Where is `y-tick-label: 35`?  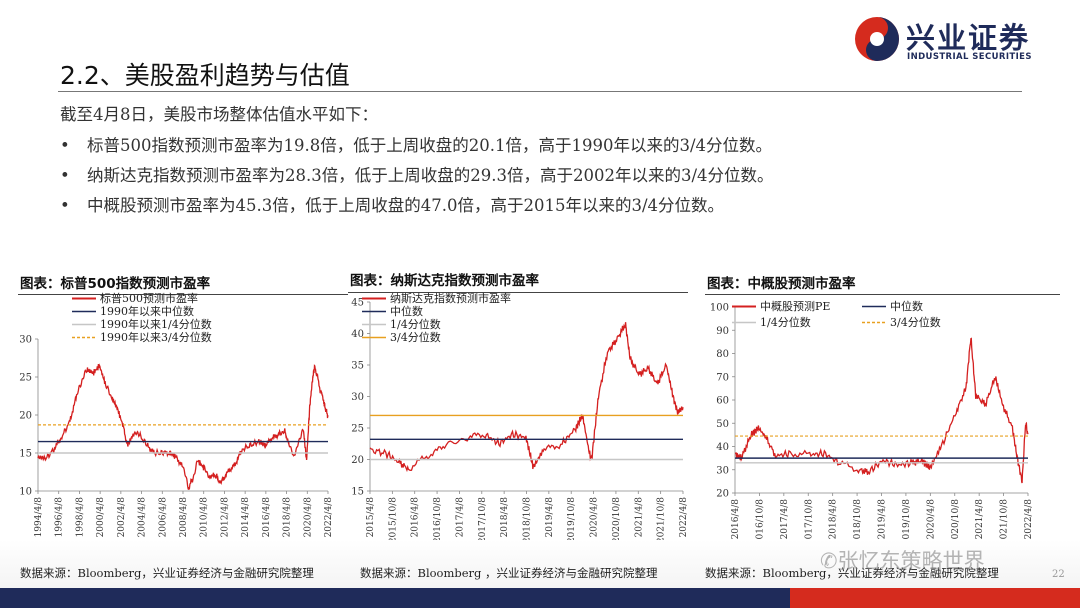
y-tick-label: 35 is located at coordinates (357, 366).